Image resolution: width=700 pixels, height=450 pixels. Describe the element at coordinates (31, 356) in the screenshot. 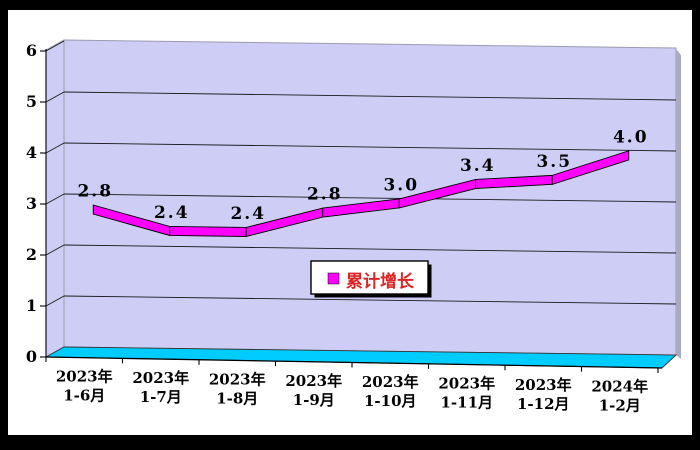

I see `y-axis-label: 0` at that location.